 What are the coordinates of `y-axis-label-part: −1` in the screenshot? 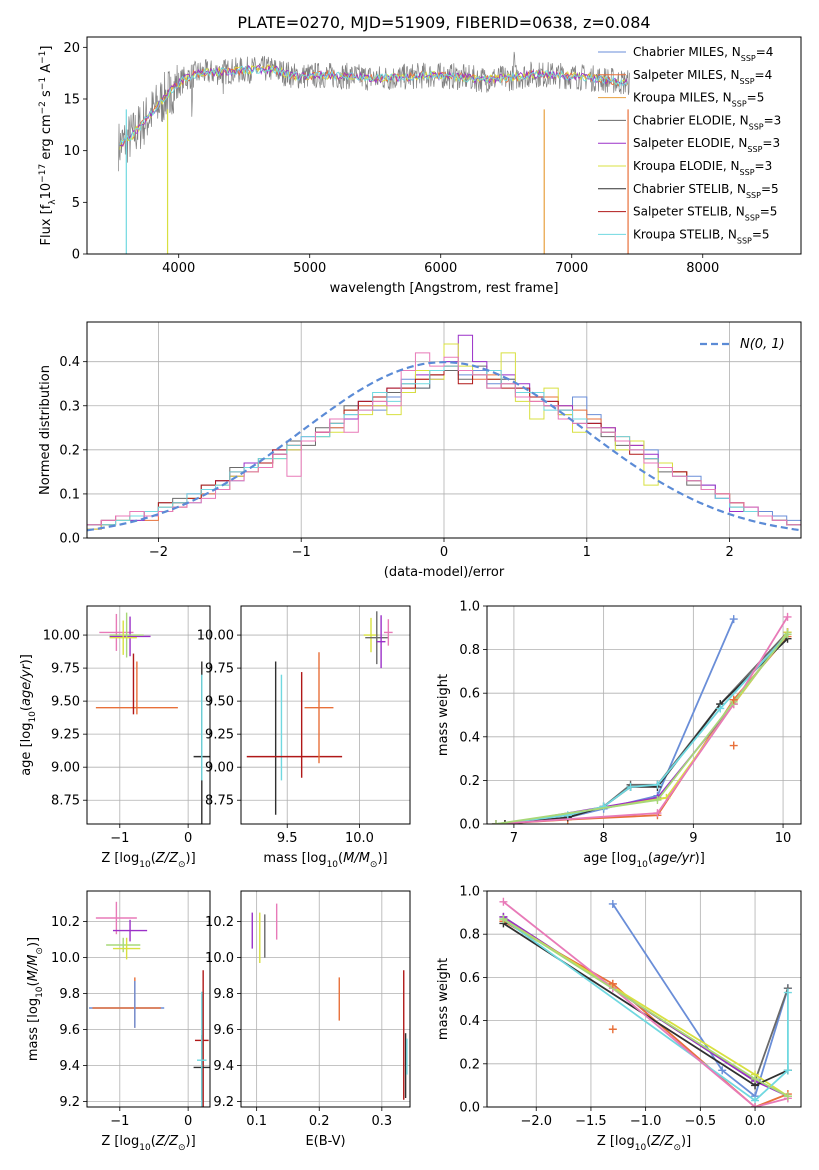 It's located at (43, 83).